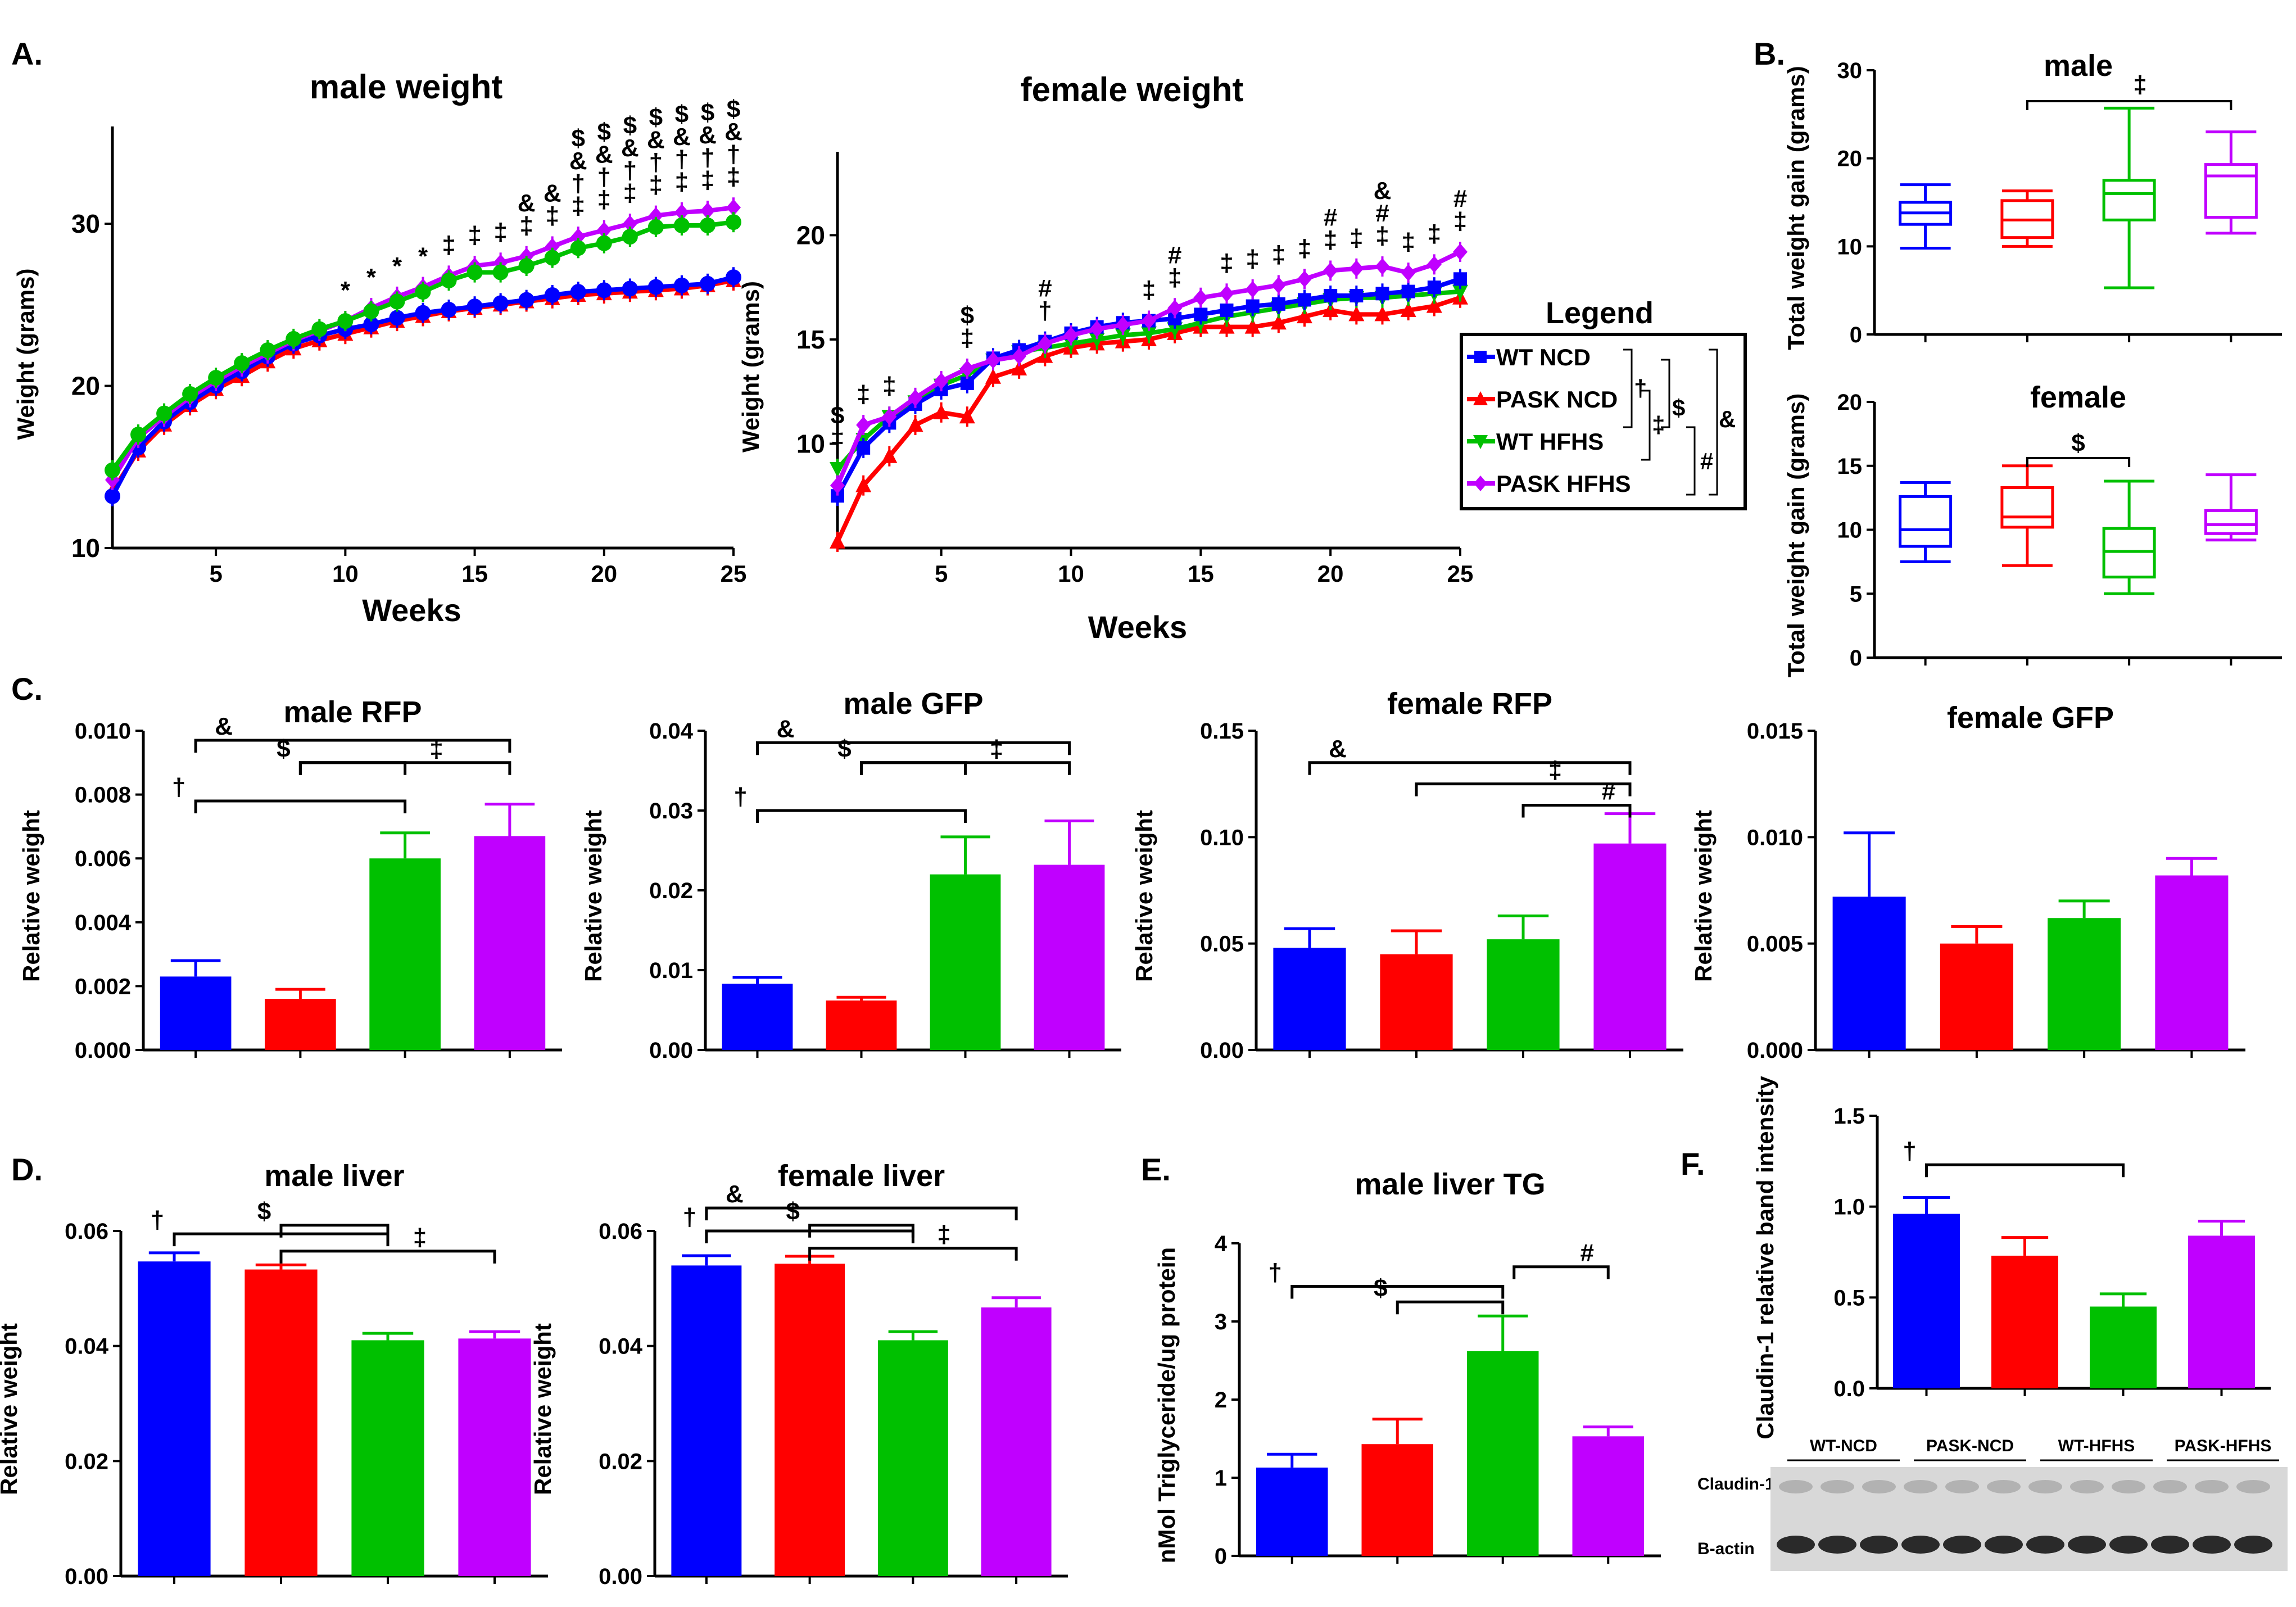 The image size is (2296, 1607). Describe the element at coordinates (810, 443) in the screenshot. I see `y-tick-label: 10` at that location.